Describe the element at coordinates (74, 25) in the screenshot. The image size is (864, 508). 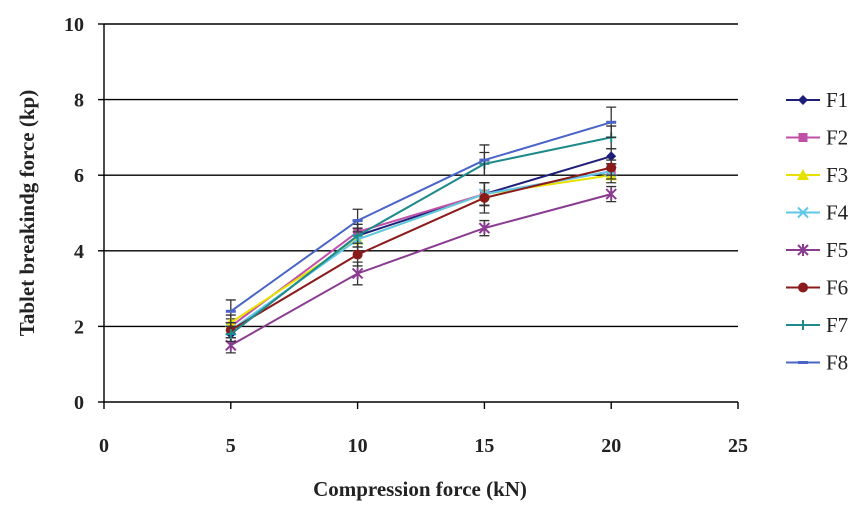
I see `y-tick-label-5: 10` at that location.